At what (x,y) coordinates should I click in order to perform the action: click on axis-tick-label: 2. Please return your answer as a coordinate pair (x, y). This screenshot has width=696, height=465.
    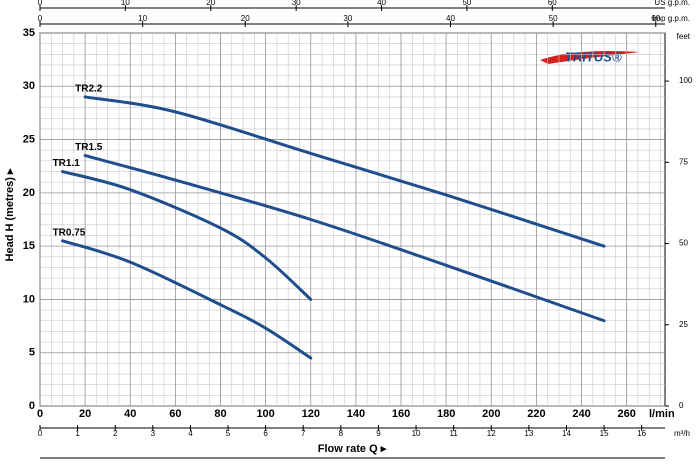
    Looking at the image, I should click on (115, 433).